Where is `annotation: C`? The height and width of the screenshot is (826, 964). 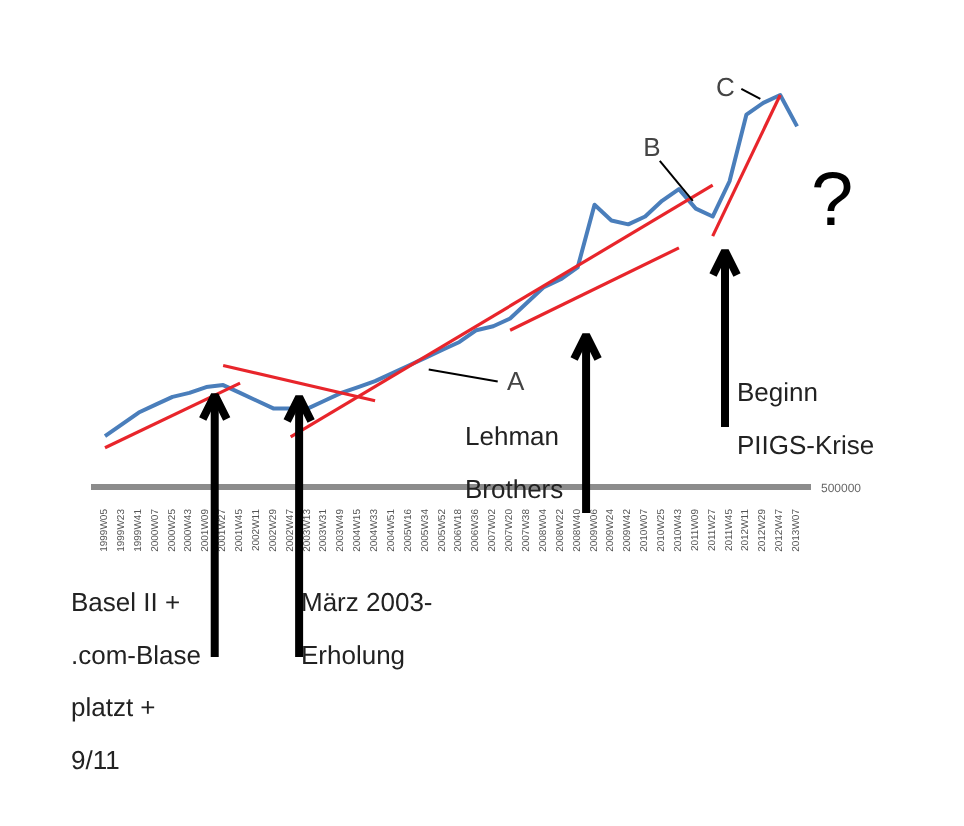
annotation: C is located at coordinates (725, 86).